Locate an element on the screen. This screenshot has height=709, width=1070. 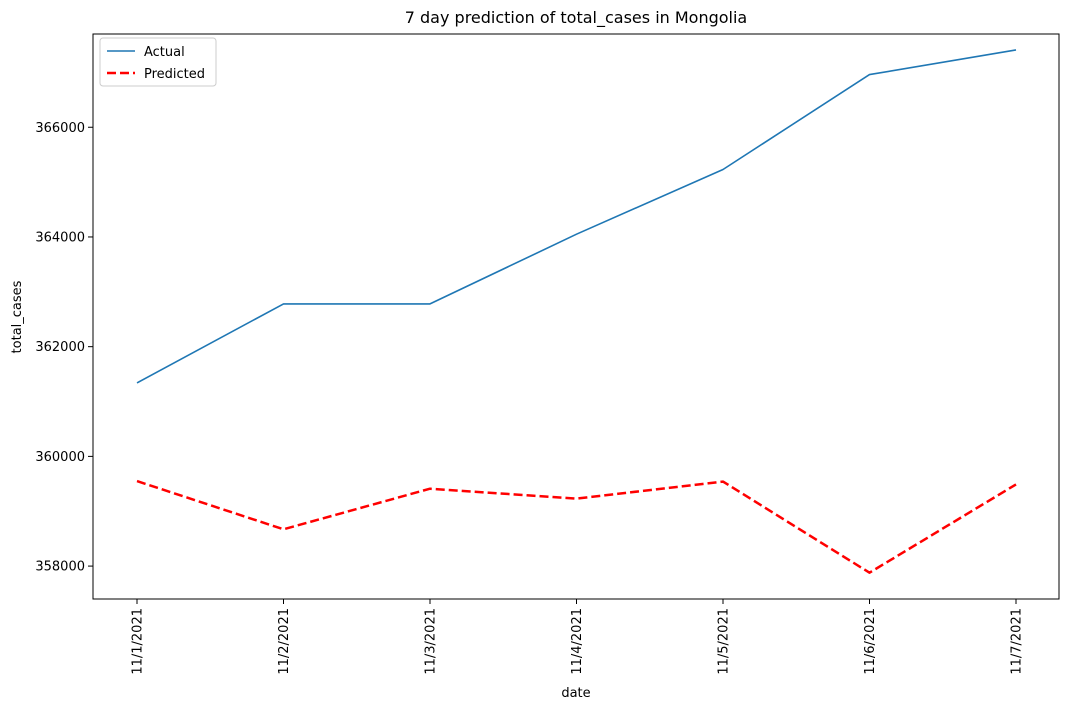
y-tick-label: 360000 is located at coordinates (60, 457).